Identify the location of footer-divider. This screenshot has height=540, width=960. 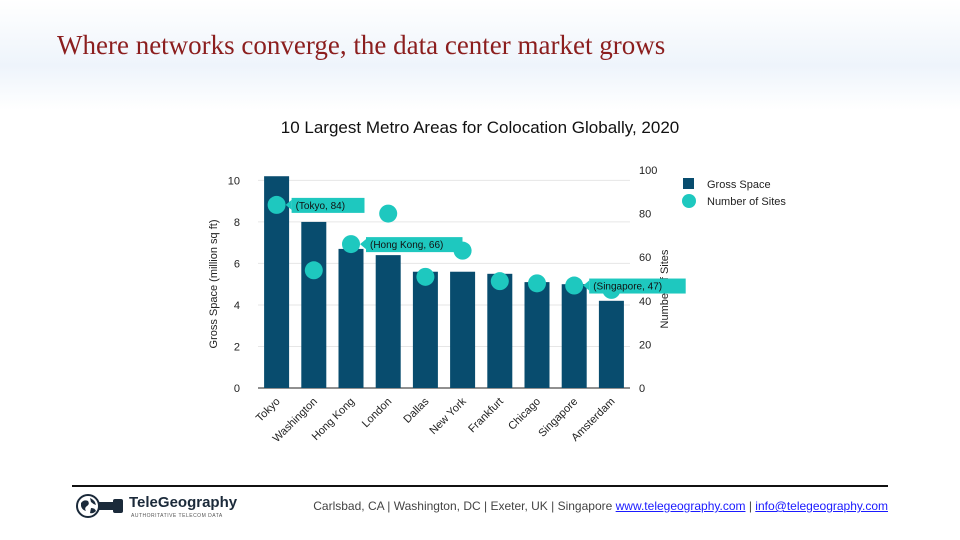
(480, 486).